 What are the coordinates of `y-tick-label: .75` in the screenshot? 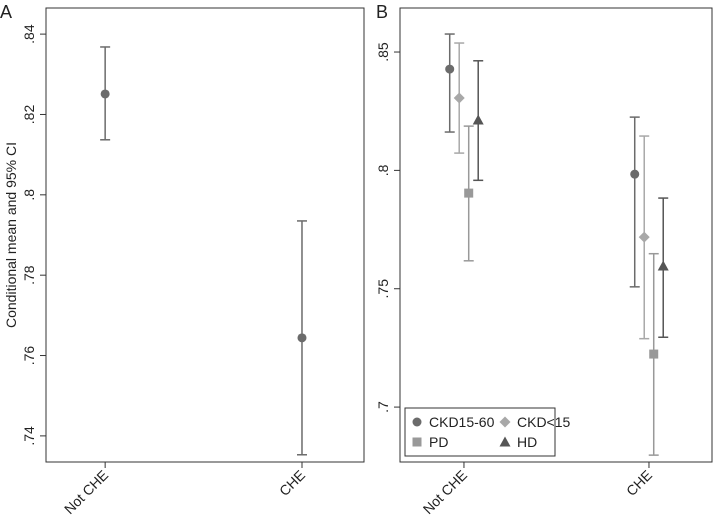 It's located at (383, 289).